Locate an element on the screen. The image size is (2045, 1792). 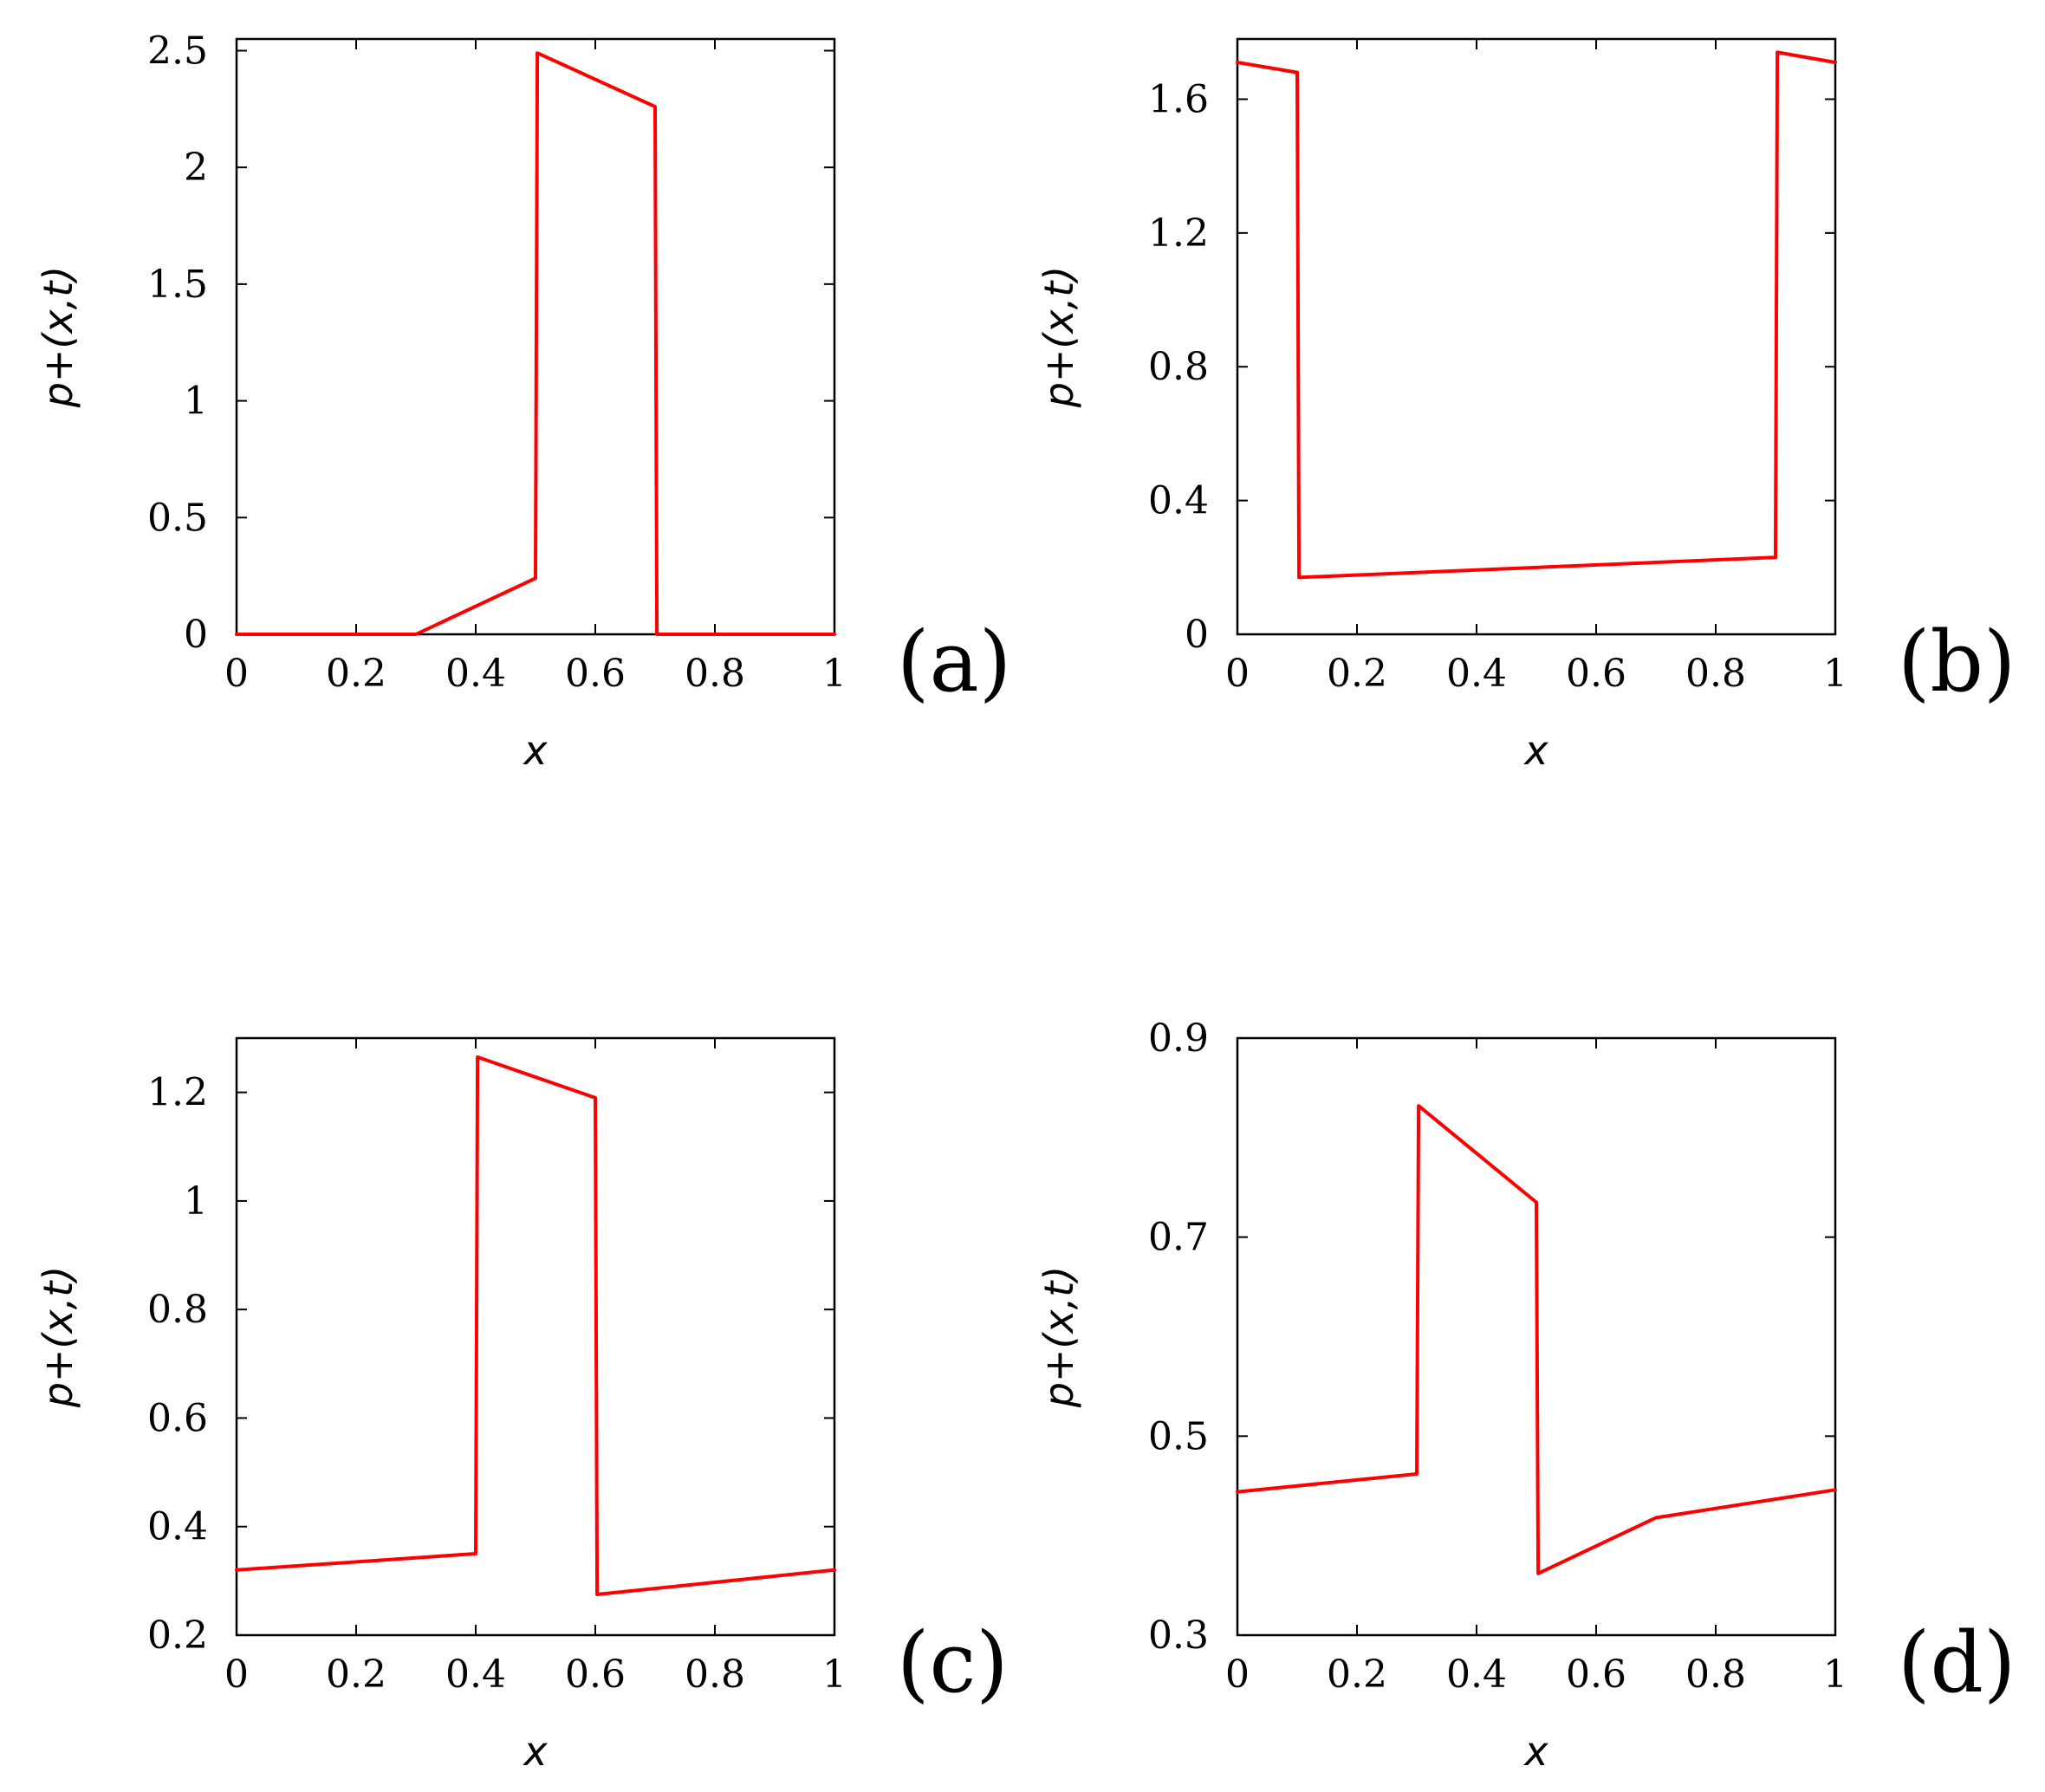
y-tick-label-b: 0.4 is located at coordinates (1178, 501).